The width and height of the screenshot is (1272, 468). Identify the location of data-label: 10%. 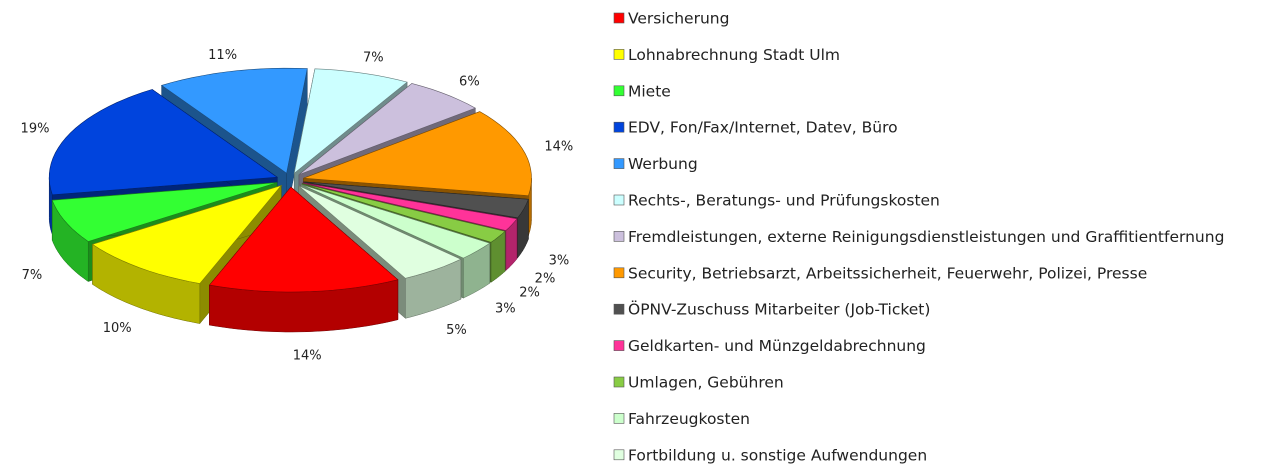
(117, 328).